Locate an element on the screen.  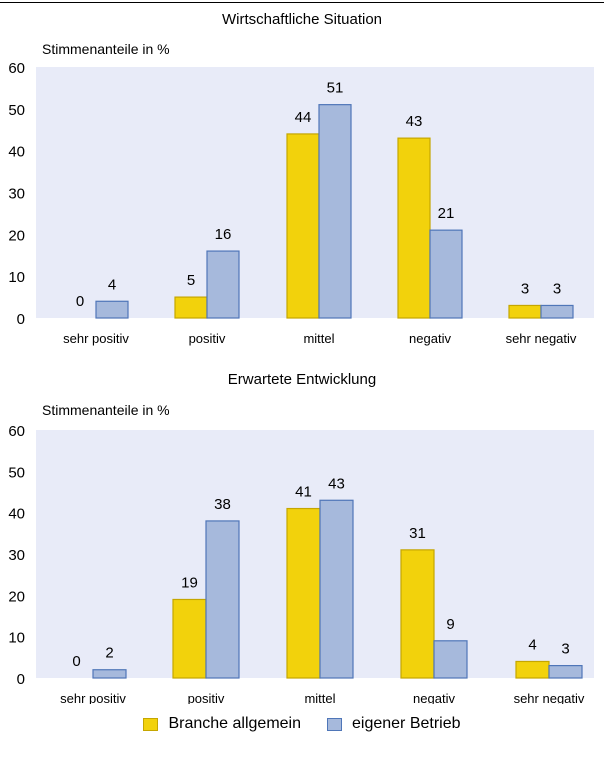
legend-swatch-branche is located at coordinates (151, 724).